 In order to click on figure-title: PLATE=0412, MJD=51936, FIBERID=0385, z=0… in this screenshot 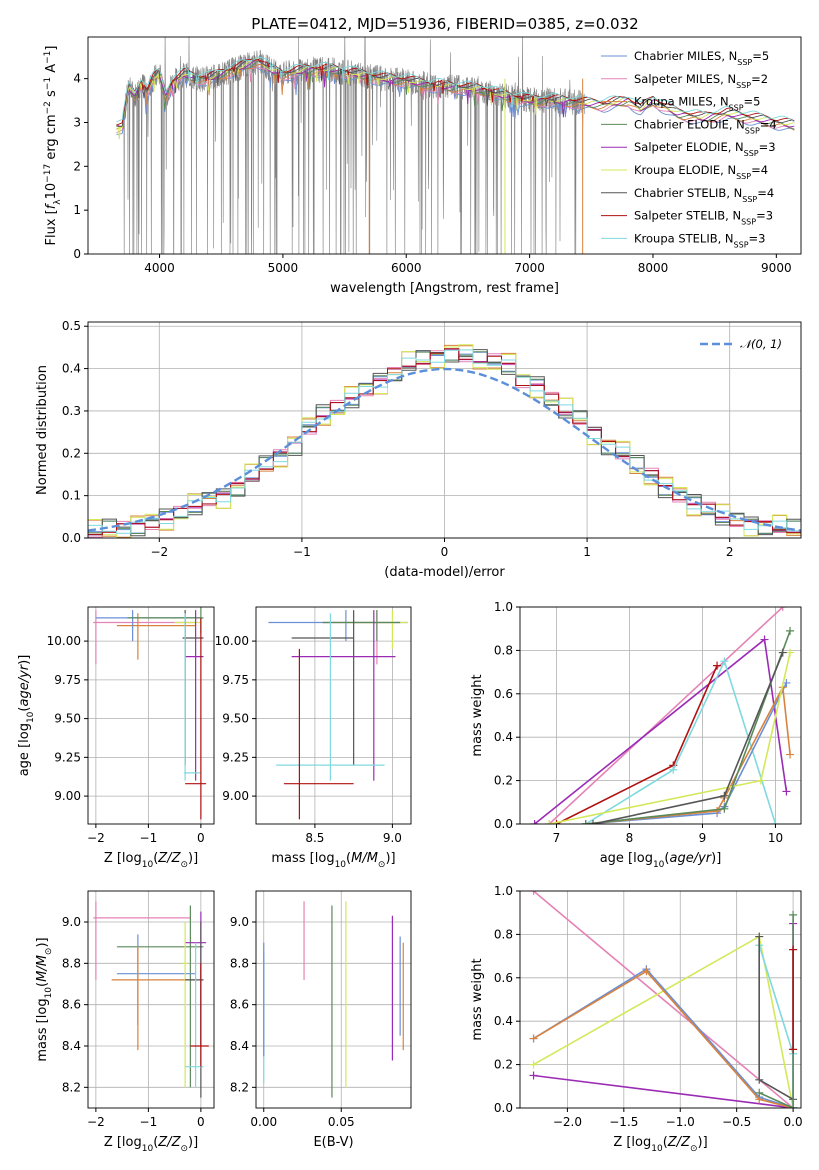, I will do `click(444, 24)`.